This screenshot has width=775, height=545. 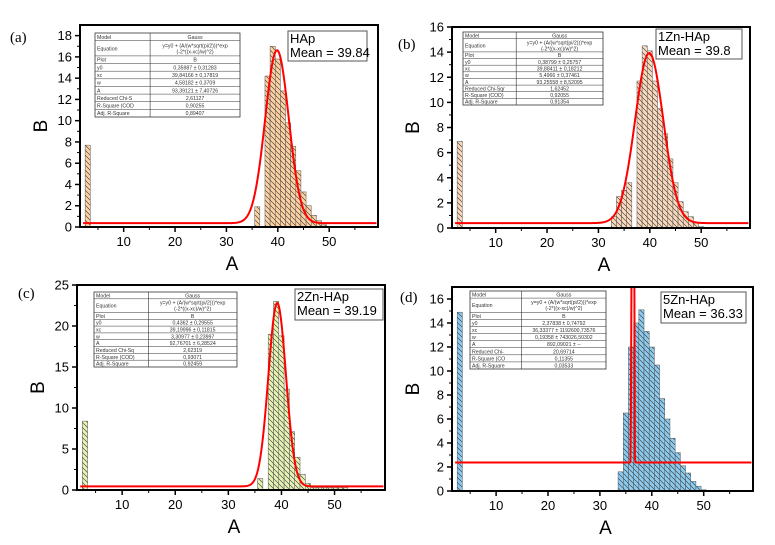 I want to click on table-cell-value: 0,03533, so click(x=563, y=366).